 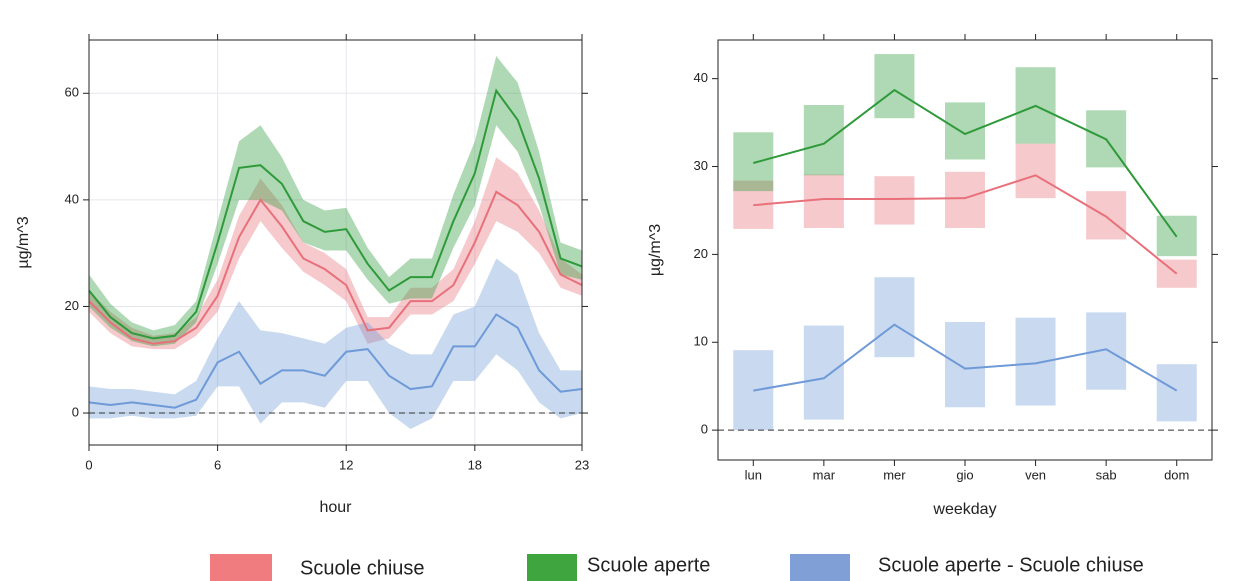 I want to click on x-tick-label: 6, so click(x=217, y=464).